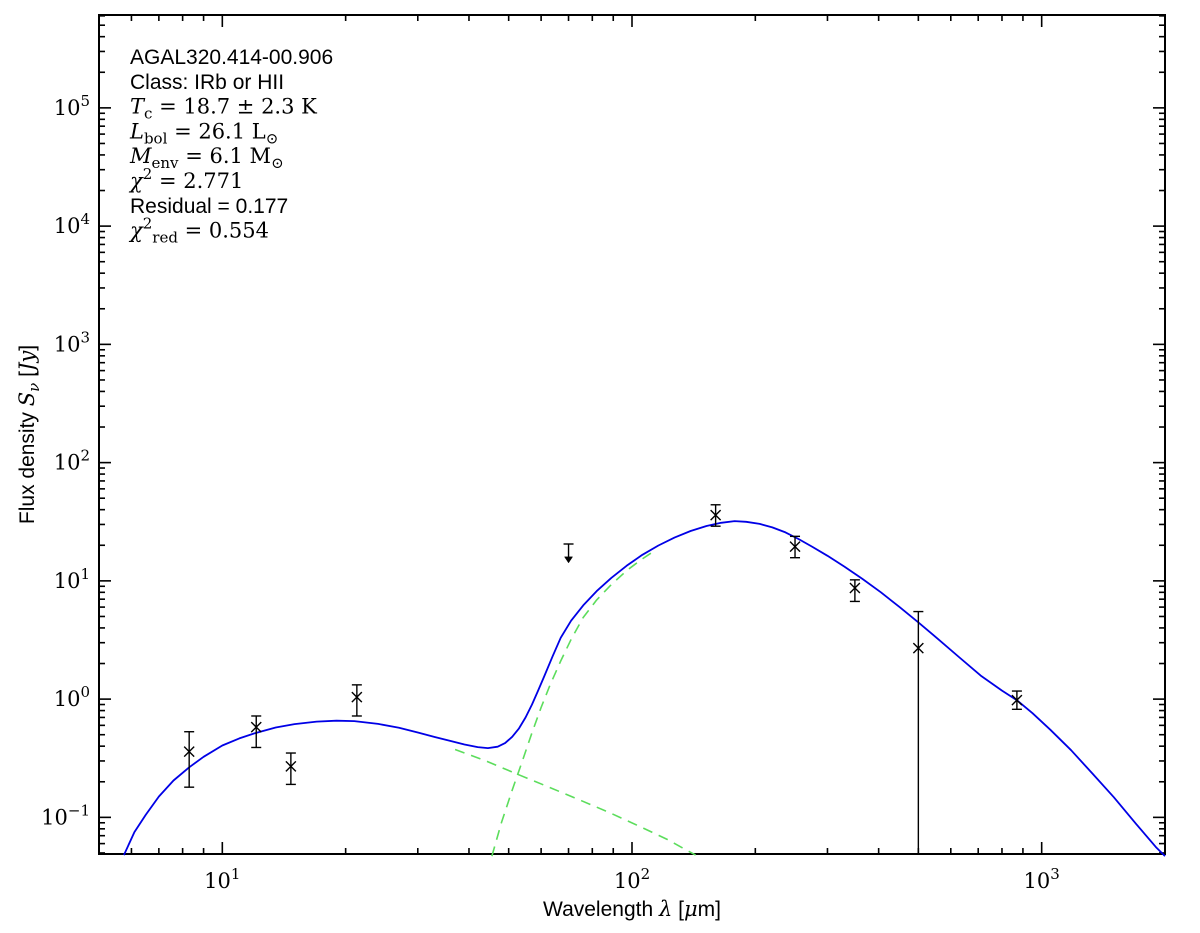 The width and height of the screenshot is (1200, 933). I want to click on x-tick-label: 10², so click(632, 879).